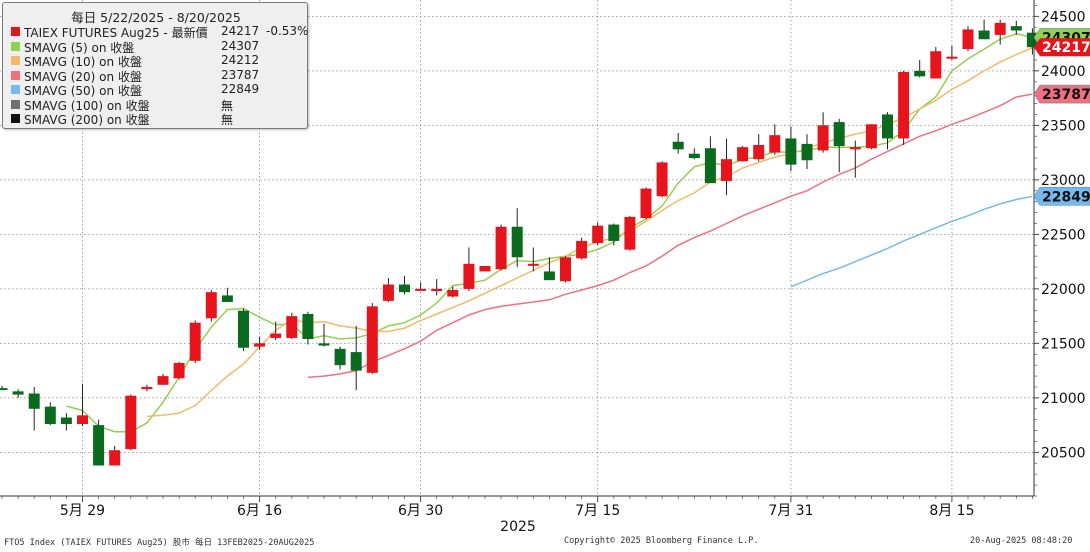 The width and height of the screenshot is (1090, 552). What do you see at coordinates (1063, 126) in the screenshot?
I see `y-tick-label: 23500` at bounding box center [1063, 126].